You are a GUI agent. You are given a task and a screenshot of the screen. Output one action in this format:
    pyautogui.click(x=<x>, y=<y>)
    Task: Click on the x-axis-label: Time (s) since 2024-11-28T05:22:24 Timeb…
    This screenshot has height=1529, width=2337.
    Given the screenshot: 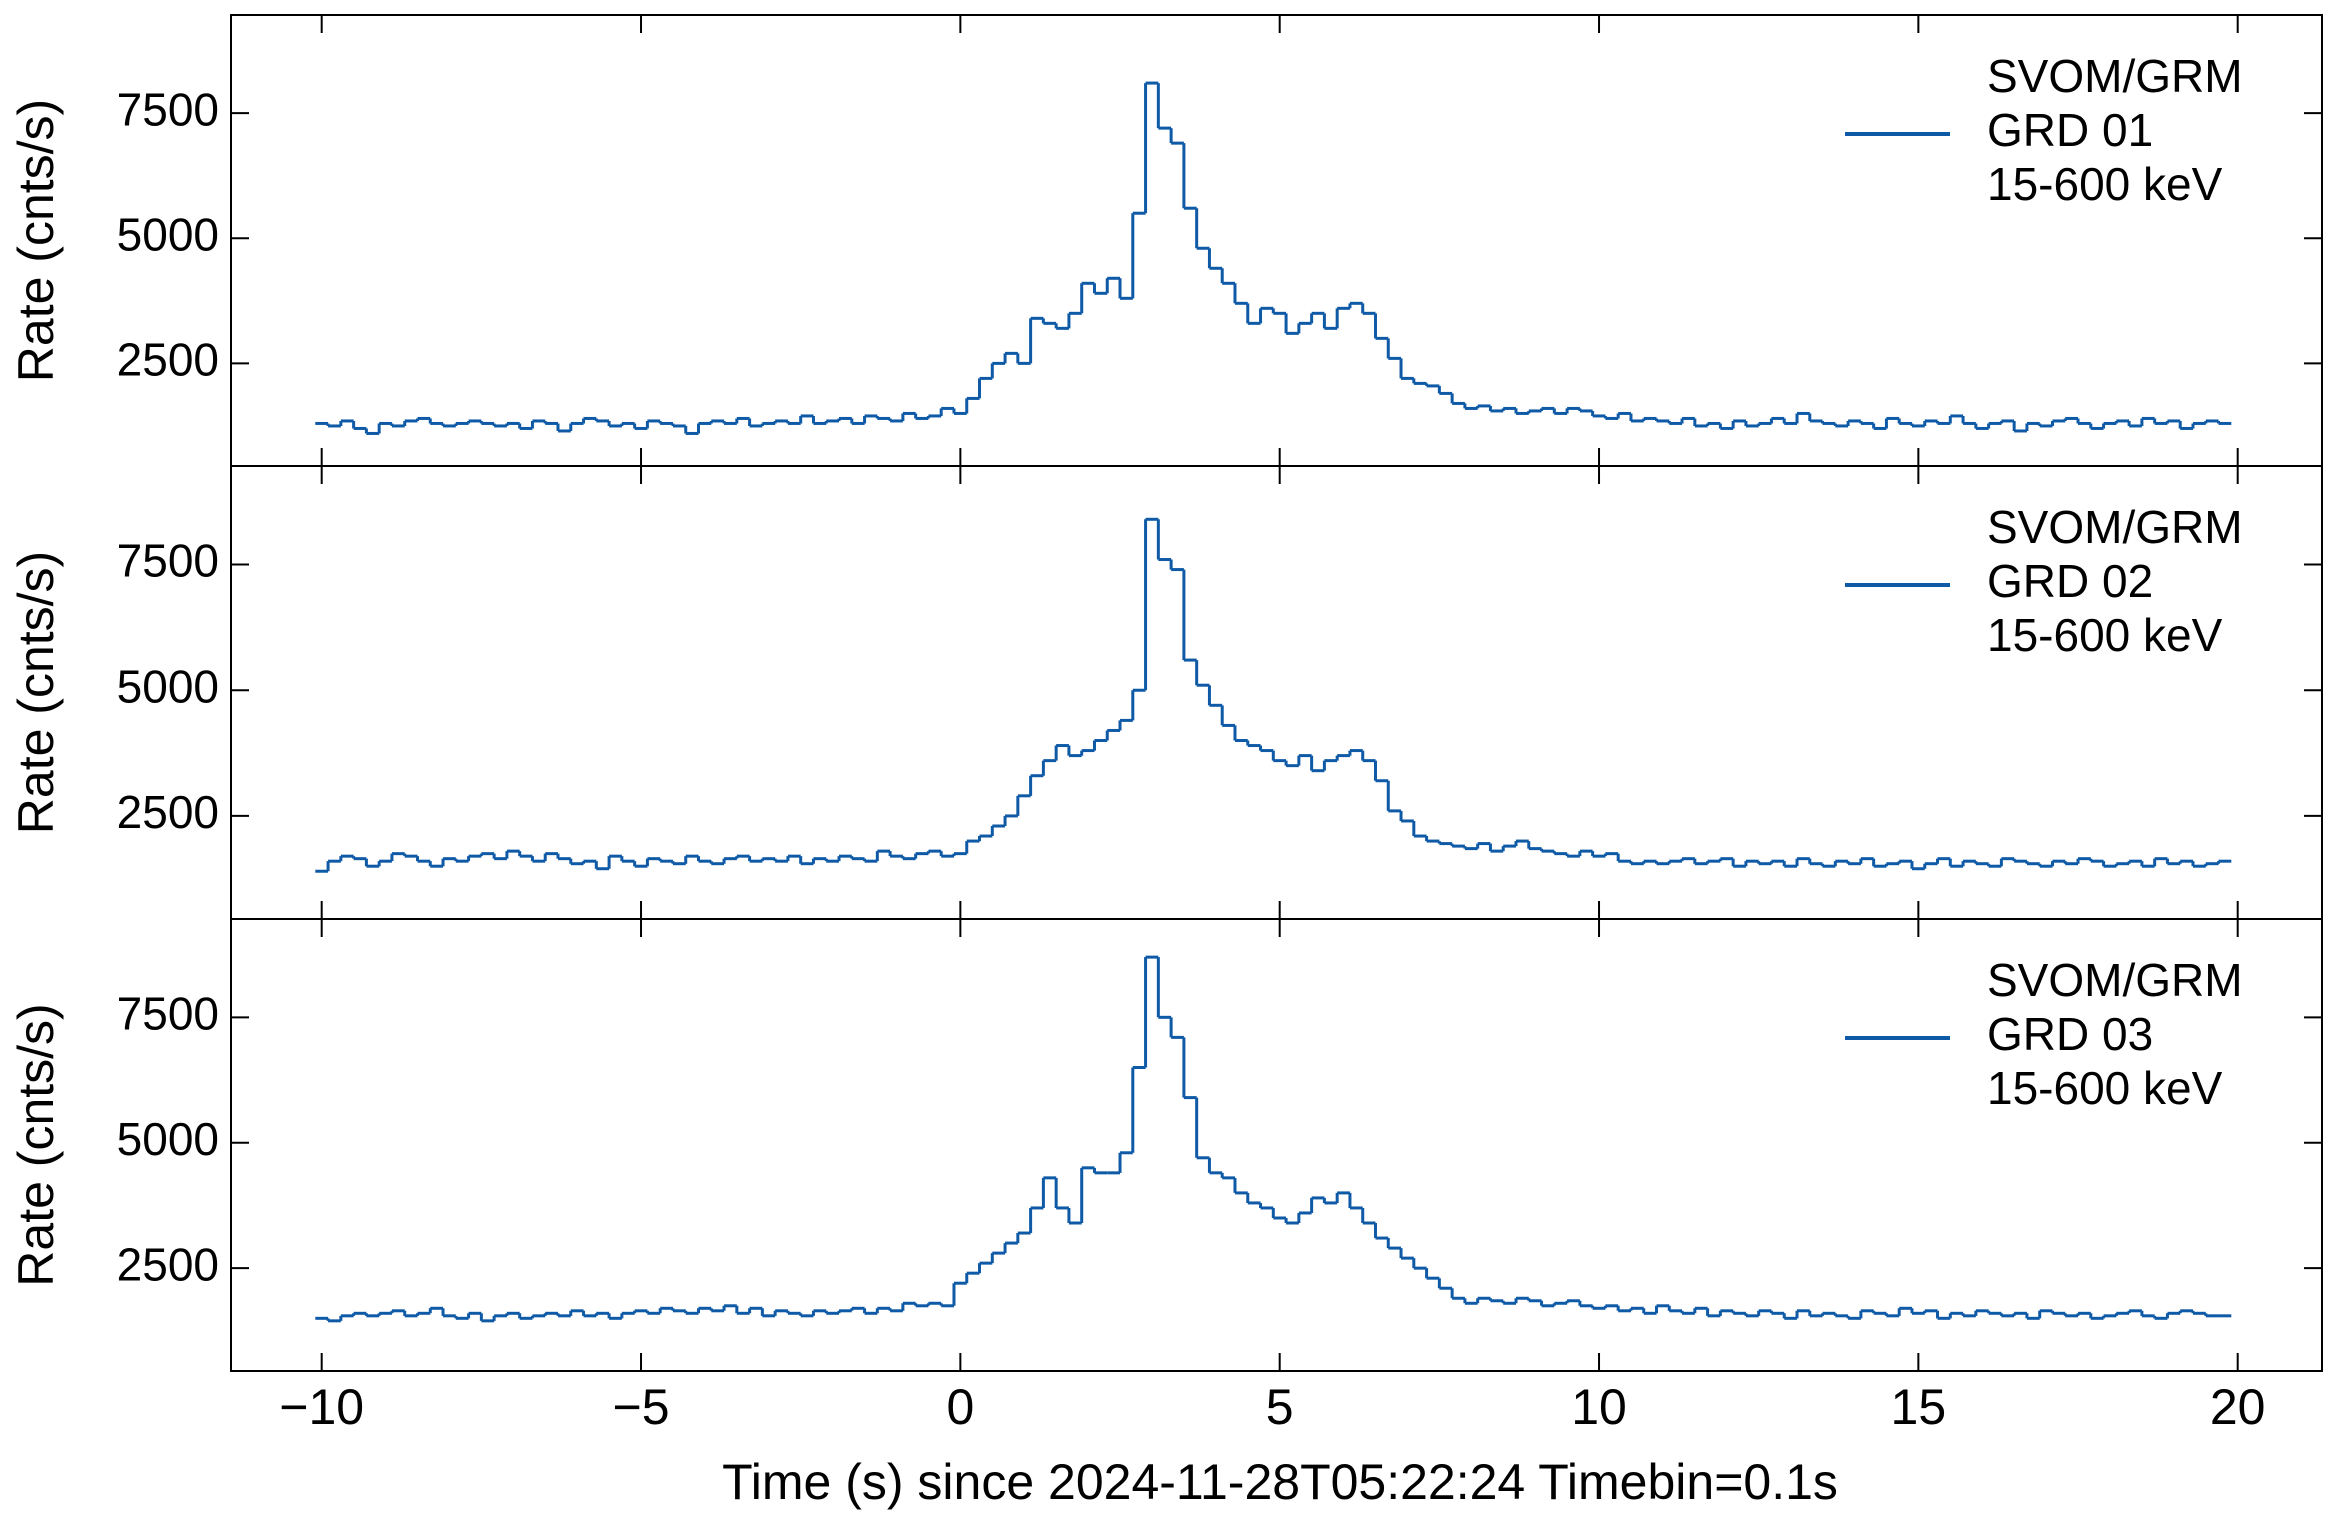 What is the action you would take?
    pyautogui.click(x=1280, y=1482)
    